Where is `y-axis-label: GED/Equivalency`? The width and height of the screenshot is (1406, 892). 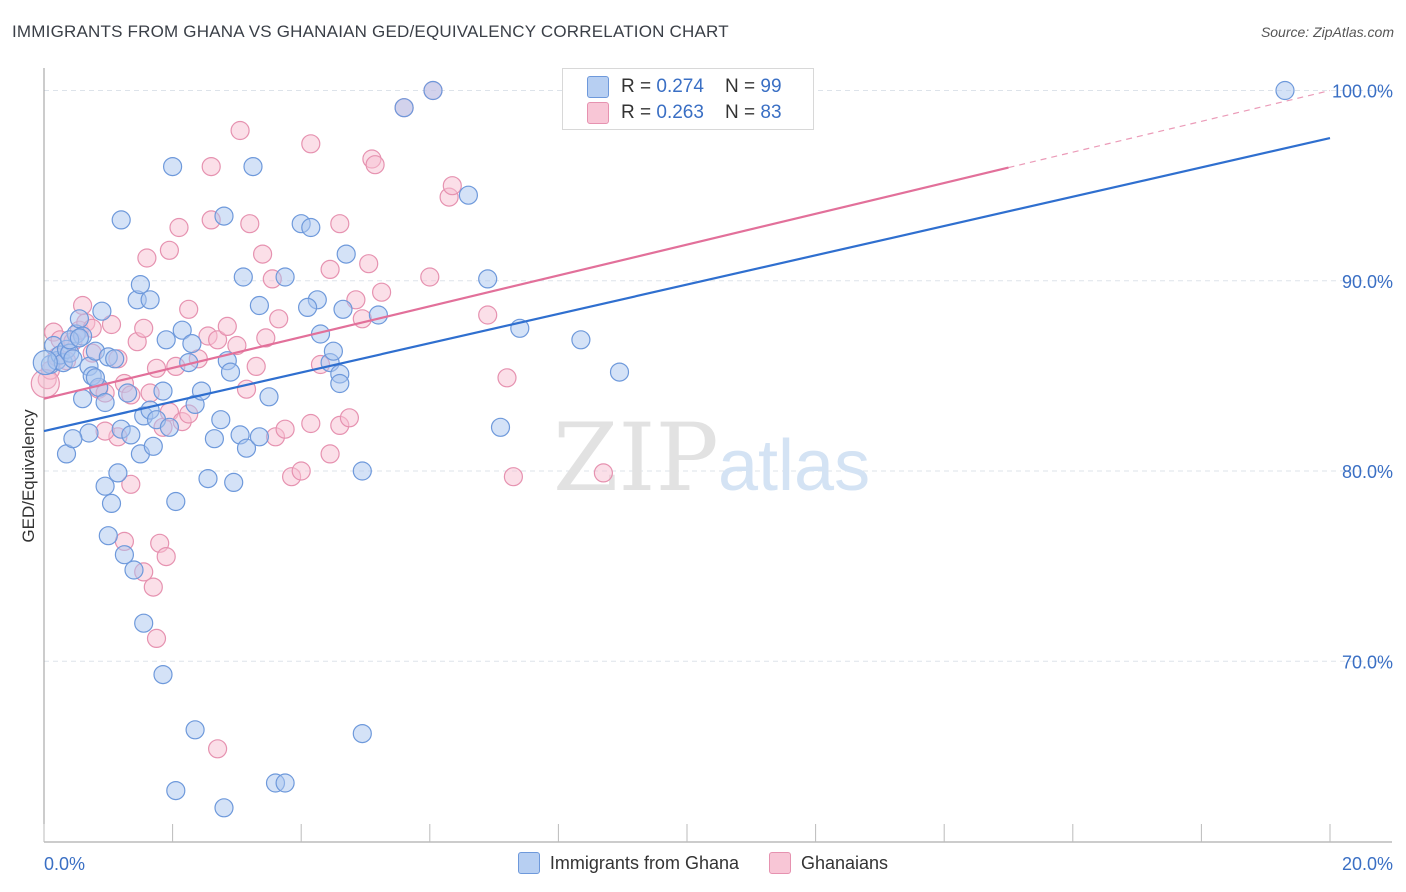 y-axis-label: GED/Equivalency is located at coordinates (28, 476).